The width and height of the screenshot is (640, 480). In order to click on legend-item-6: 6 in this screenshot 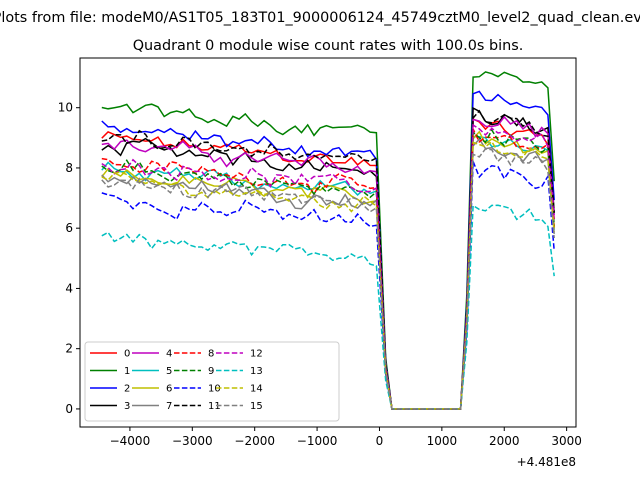, I will do `click(152, 389)`.